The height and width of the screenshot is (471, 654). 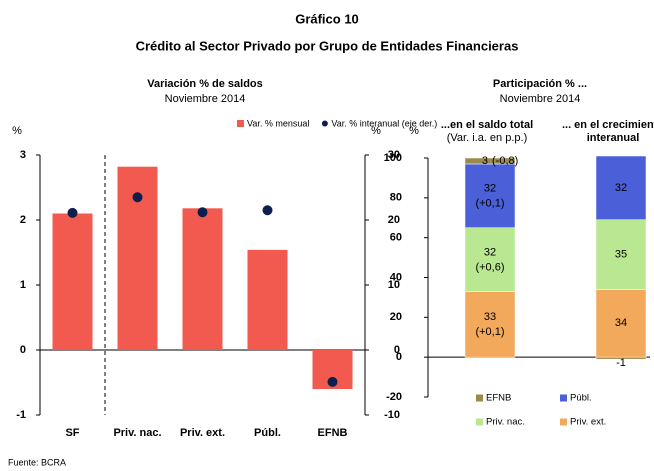 I want to click on y-tick-label: -1, so click(x=21, y=415).